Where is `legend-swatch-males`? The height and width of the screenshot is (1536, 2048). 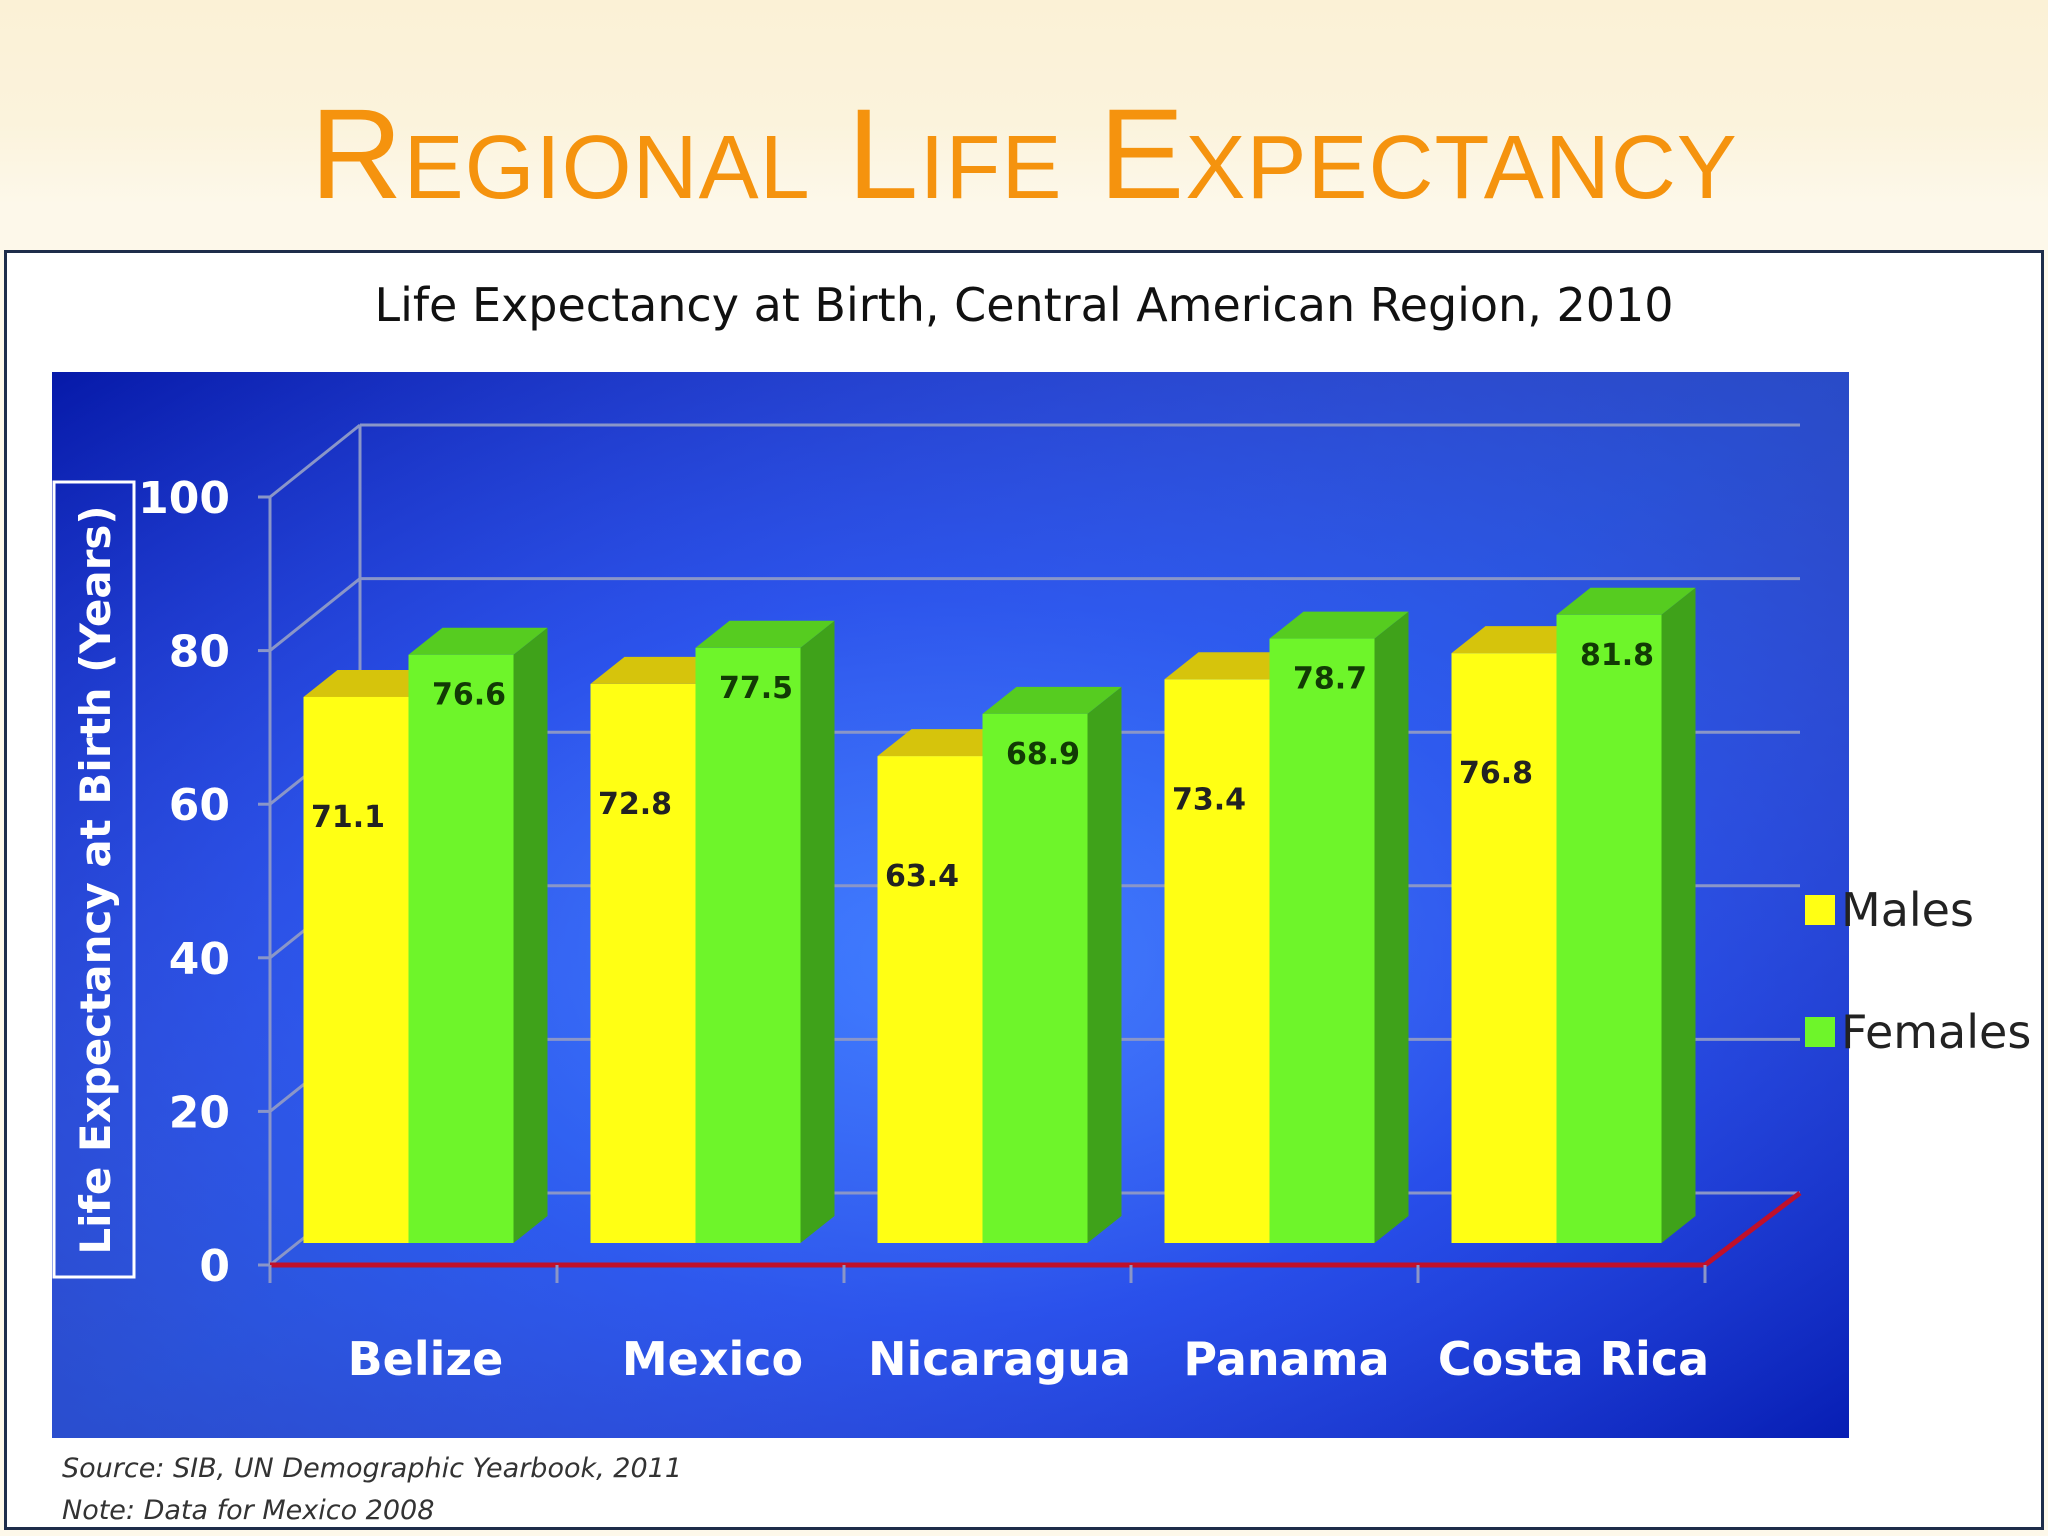
legend-swatch-males is located at coordinates (1820, 910).